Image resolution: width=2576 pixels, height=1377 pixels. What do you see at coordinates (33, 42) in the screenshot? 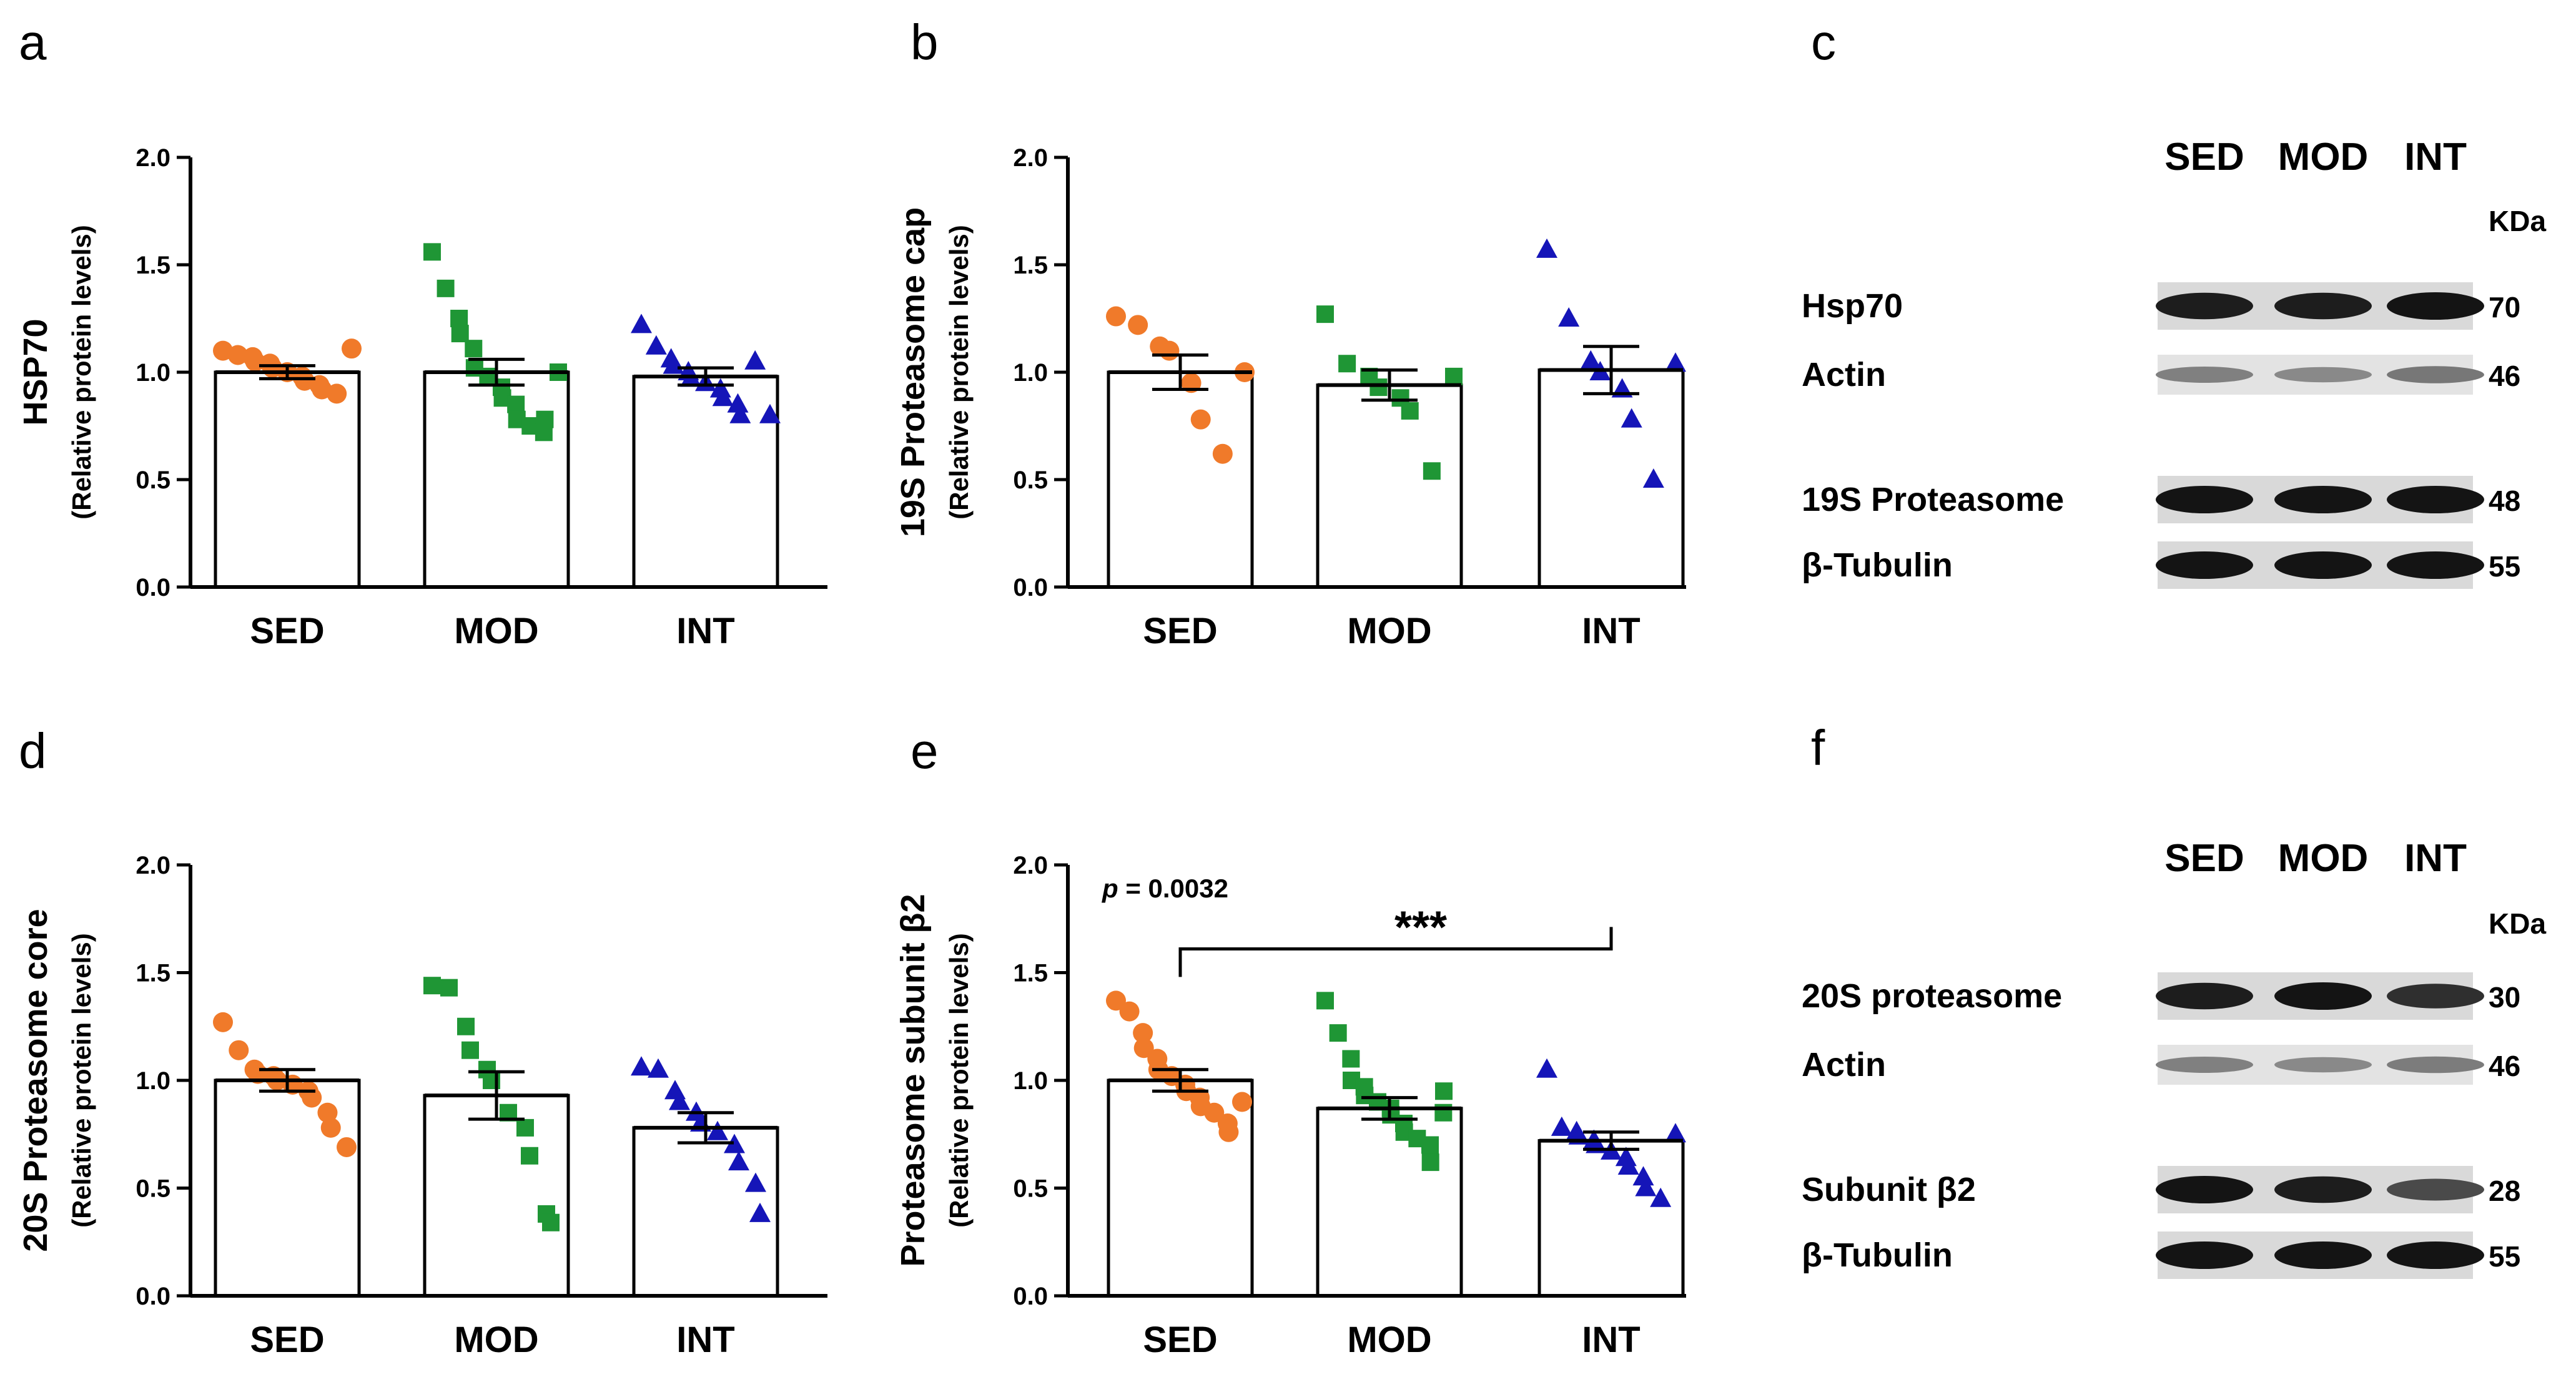
I see `panel-letter: a` at bounding box center [33, 42].